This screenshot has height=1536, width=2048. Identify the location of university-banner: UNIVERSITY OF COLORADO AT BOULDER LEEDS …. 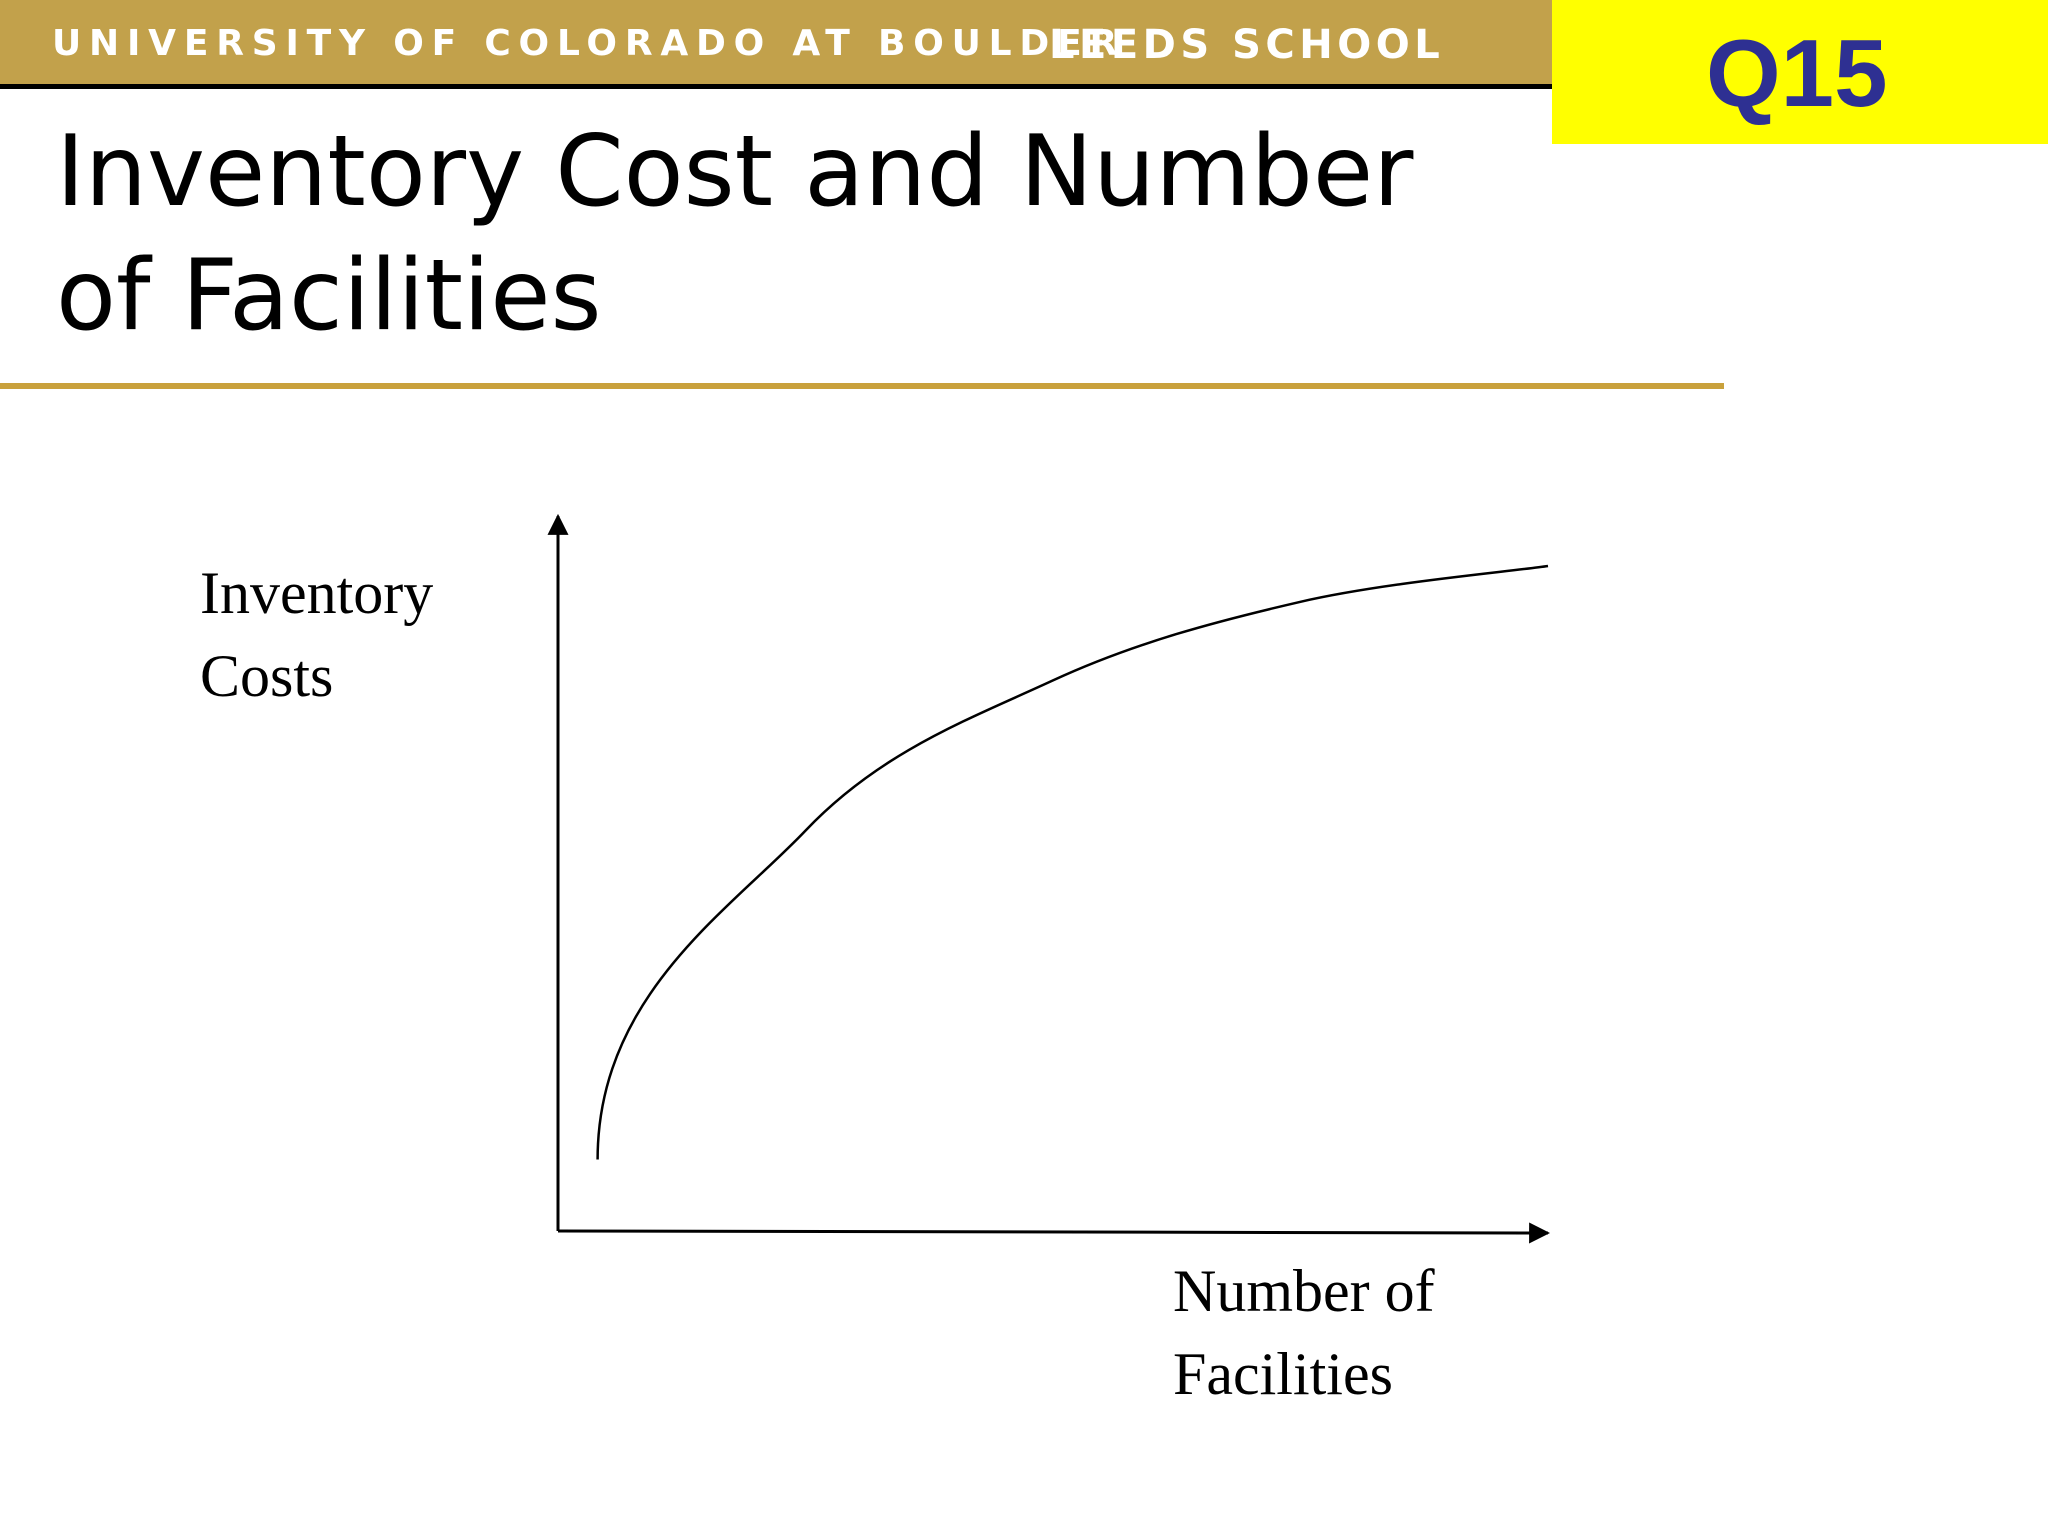
(776, 42).